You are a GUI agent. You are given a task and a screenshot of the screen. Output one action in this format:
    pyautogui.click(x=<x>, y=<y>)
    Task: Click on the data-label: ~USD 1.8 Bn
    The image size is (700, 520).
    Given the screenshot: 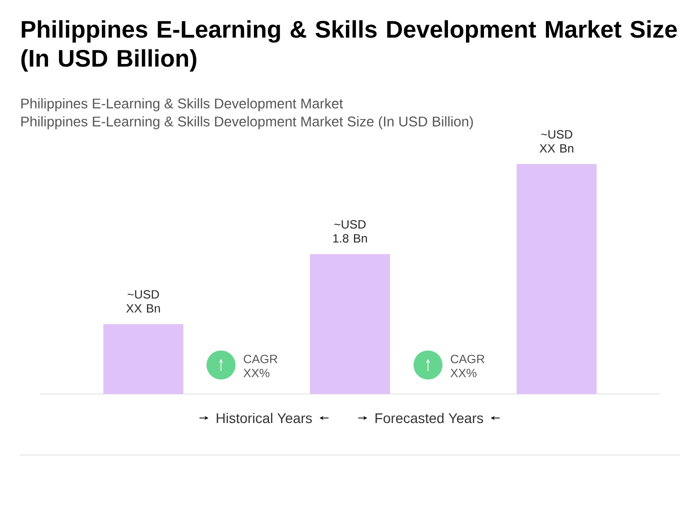 What is the action you would take?
    pyautogui.click(x=350, y=231)
    